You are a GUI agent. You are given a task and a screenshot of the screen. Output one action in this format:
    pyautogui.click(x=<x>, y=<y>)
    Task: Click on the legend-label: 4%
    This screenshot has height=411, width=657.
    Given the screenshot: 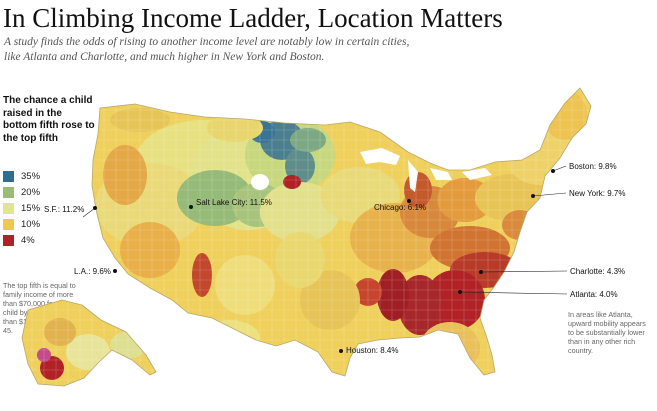 What is the action you would take?
    pyautogui.click(x=28, y=240)
    